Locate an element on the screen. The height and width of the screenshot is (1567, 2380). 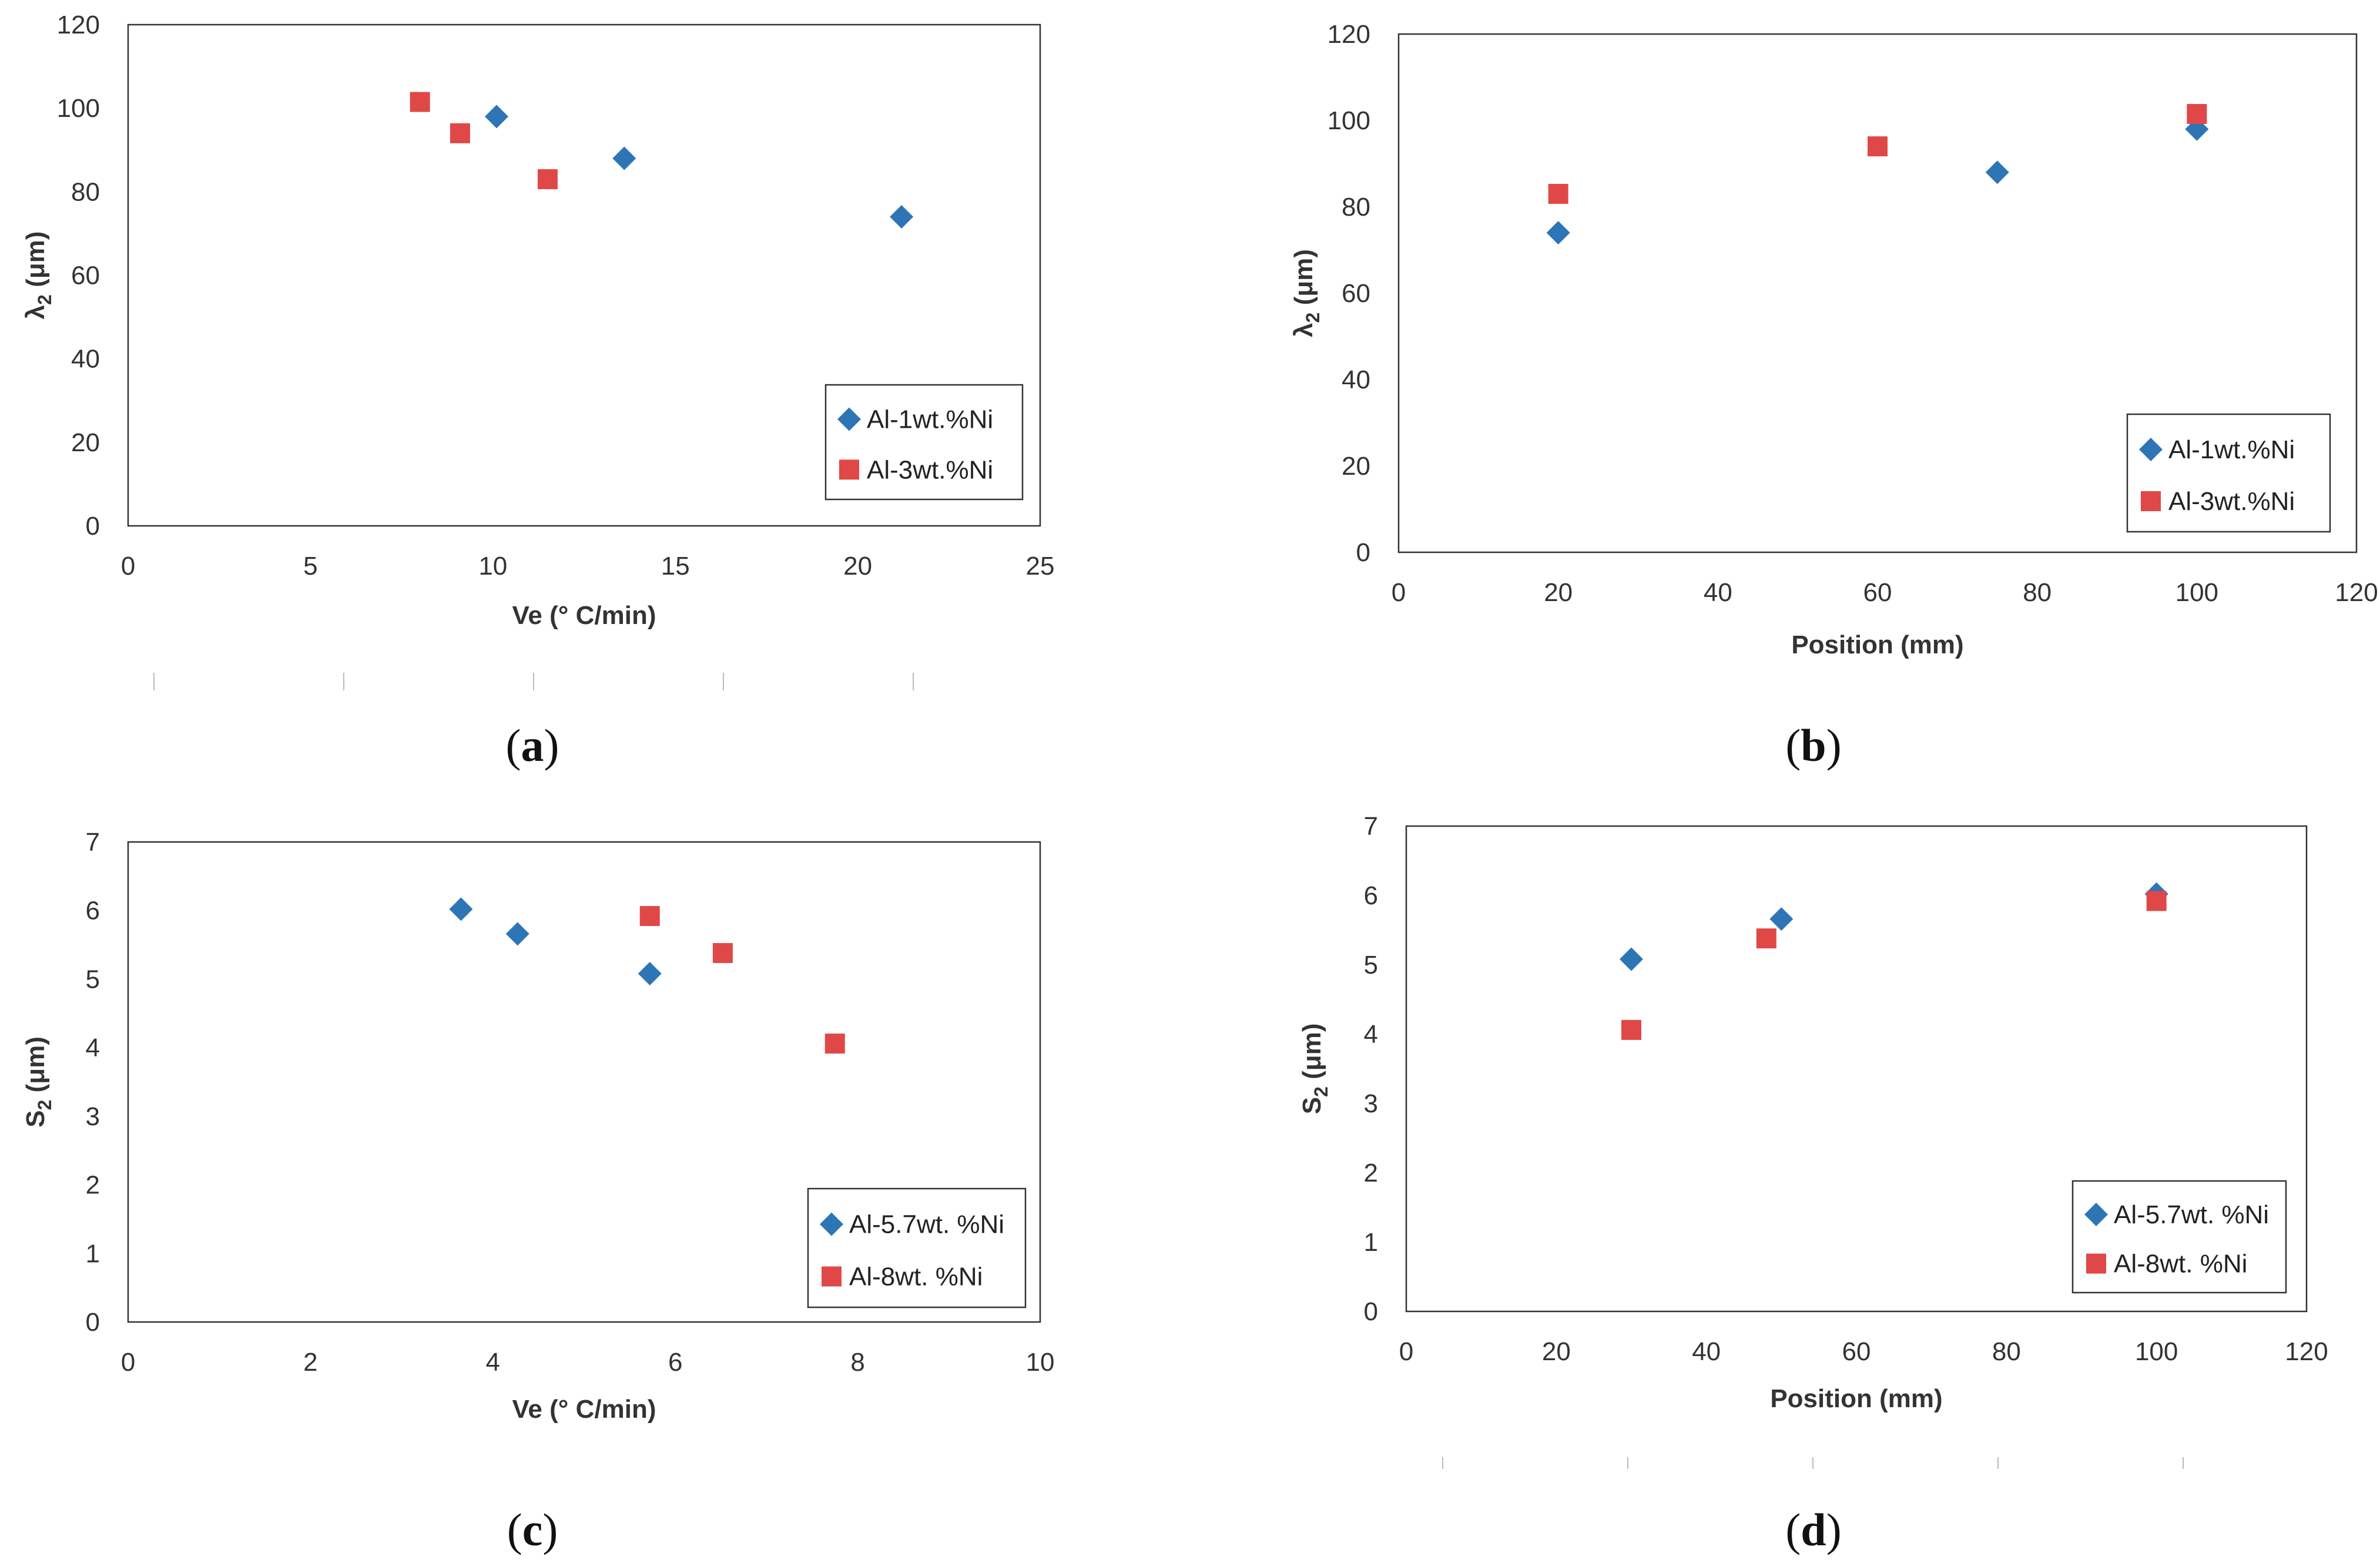
y-tick-label: 3 is located at coordinates (93, 1116).